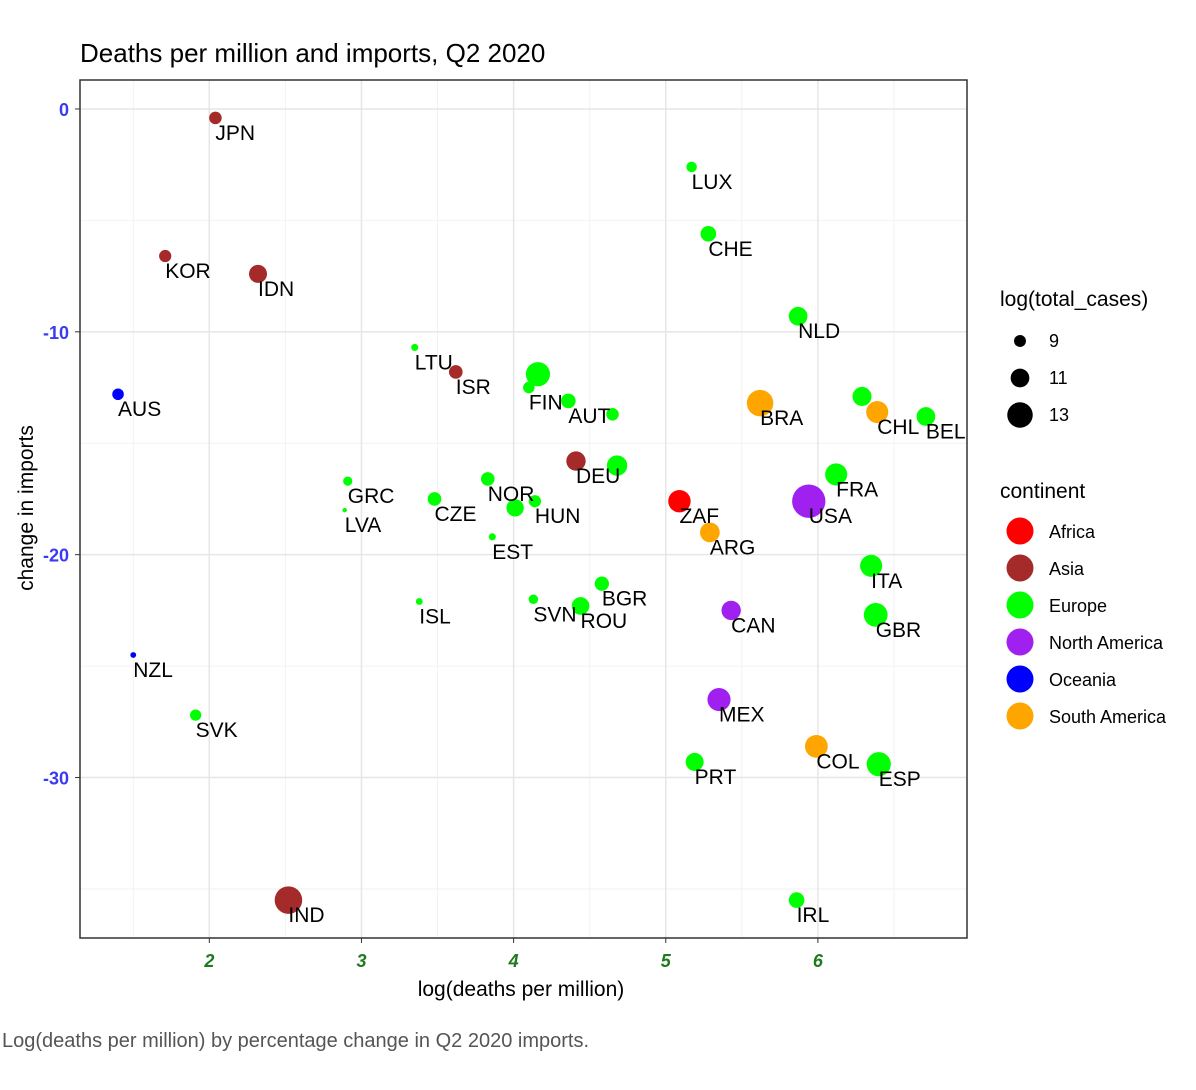 This screenshot has height=1090, width=1196. What do you see at coordinates (878, 764) in the screenshot?
I see `point-esp` at bounding box center [878, 764].